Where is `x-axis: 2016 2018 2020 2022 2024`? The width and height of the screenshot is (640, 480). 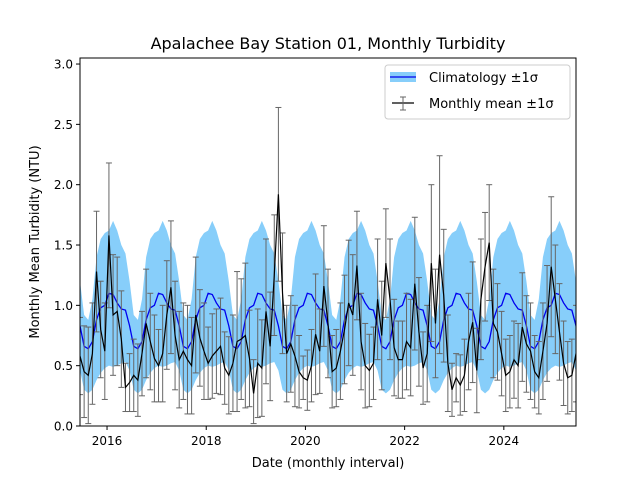
x-axis: 2016 2018 2020 2022 2024 is located at coordinates (305, 437).